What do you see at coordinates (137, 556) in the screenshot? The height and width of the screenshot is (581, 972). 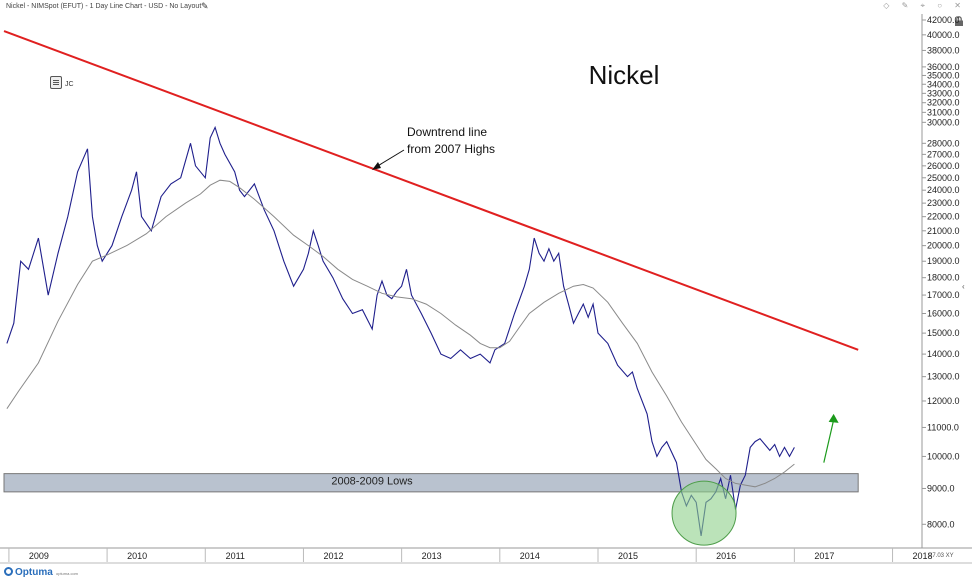 I see `x-tick-label: 2010` at bounding box center [137, 556].